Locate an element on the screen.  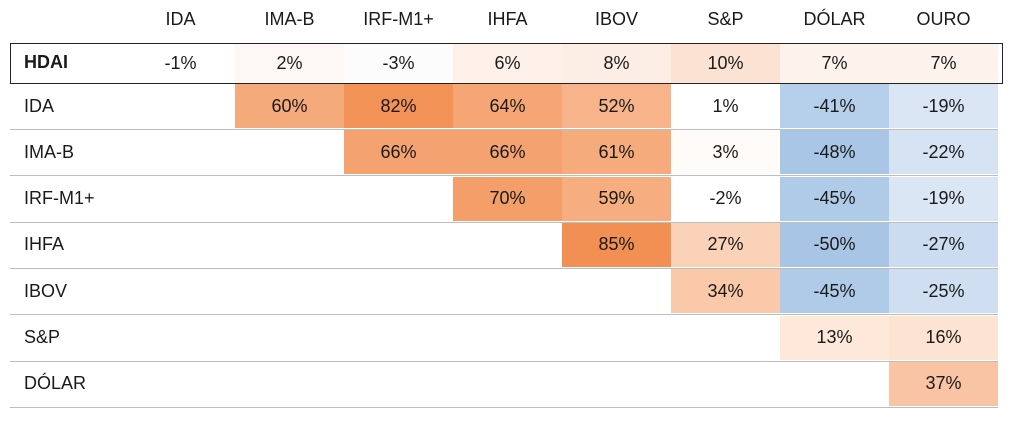
row-label: IRF-M1+ is located at coordinates (59, 198).